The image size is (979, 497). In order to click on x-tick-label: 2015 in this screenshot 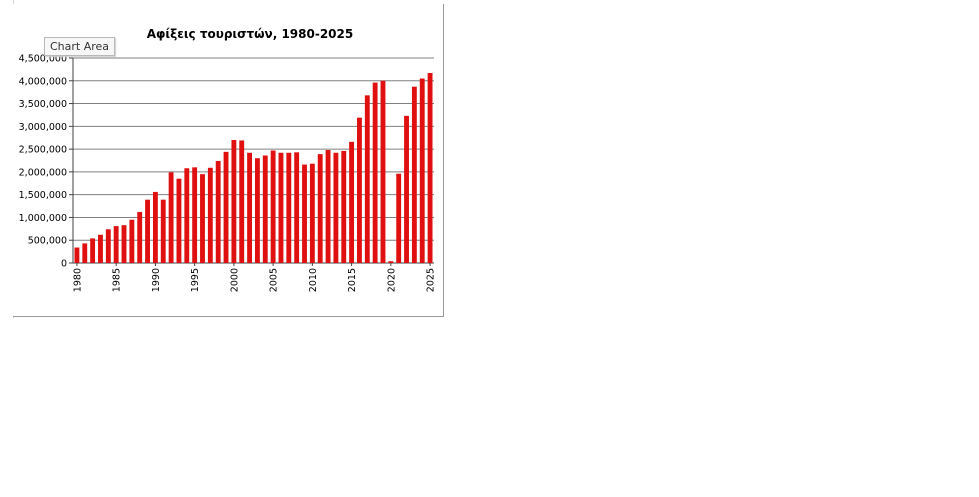, I will do `click(352, 280)`.